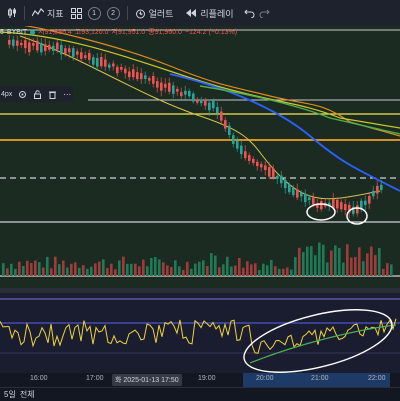 The width and height of the screenshot is (400, 401). I want to click on templates-button, so click(76, 13).